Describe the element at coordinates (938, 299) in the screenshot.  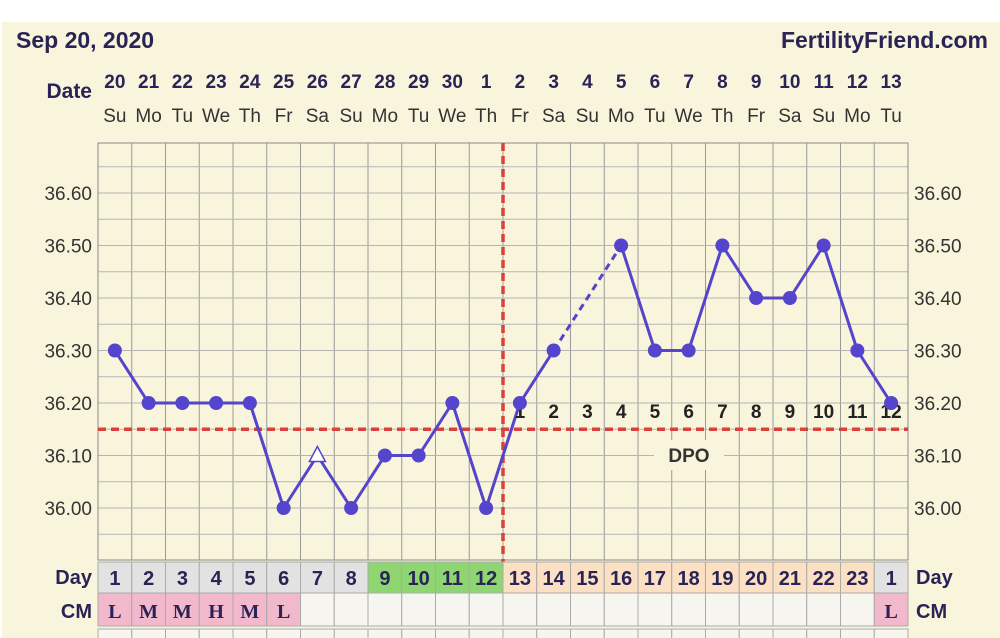
I see `y-tick-label-right: 36.40` at that location.